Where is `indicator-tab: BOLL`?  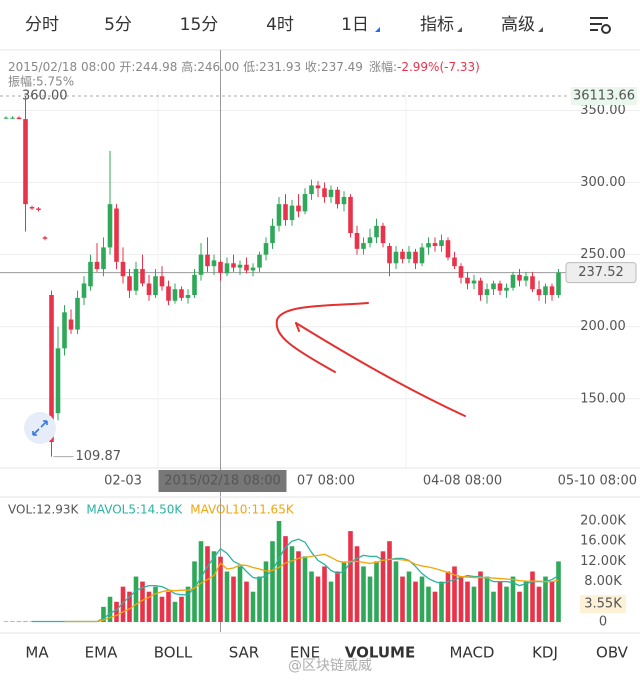 indicator-tab: BOLL is located at coordinates (173, 653).